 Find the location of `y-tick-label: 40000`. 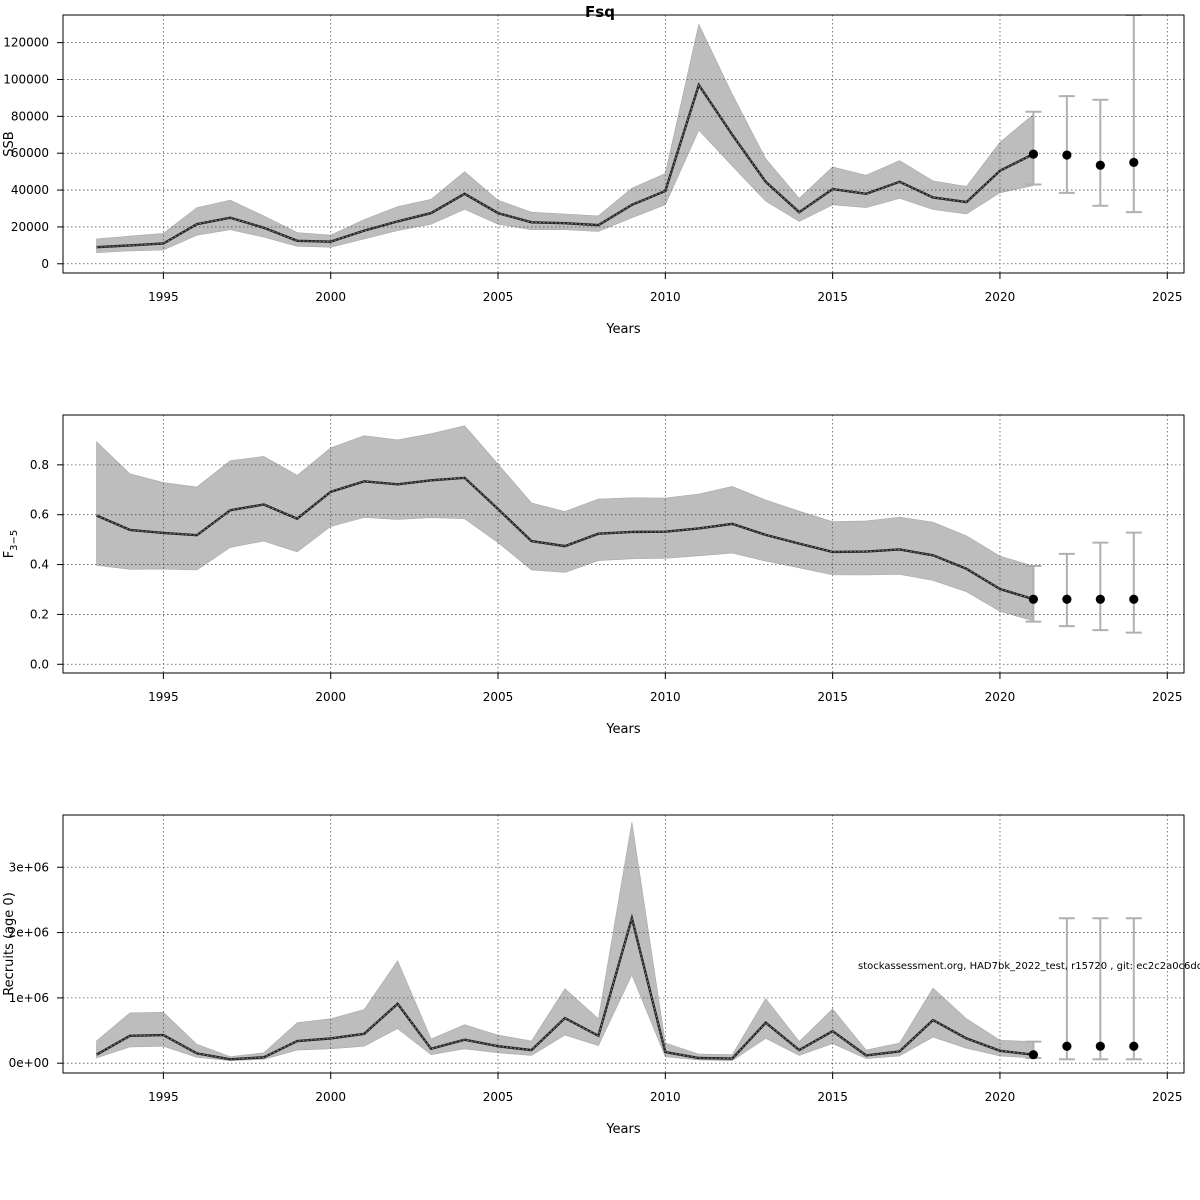

y-tick-label: 40000 is located at coordinates (30, 190).